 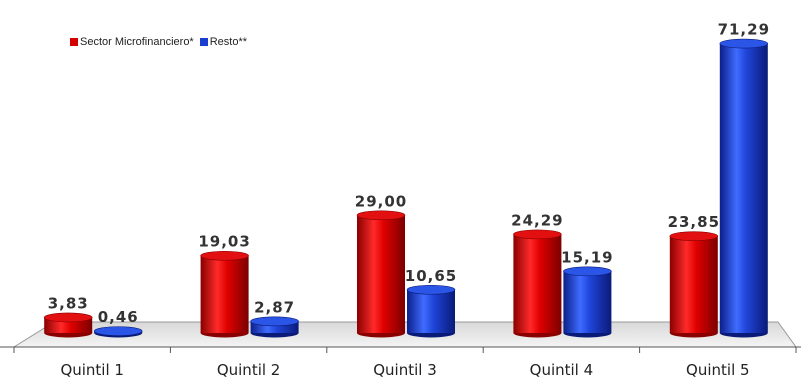 I want to click on x-tick-label: Quintil 3, so click(x=405, y=370).